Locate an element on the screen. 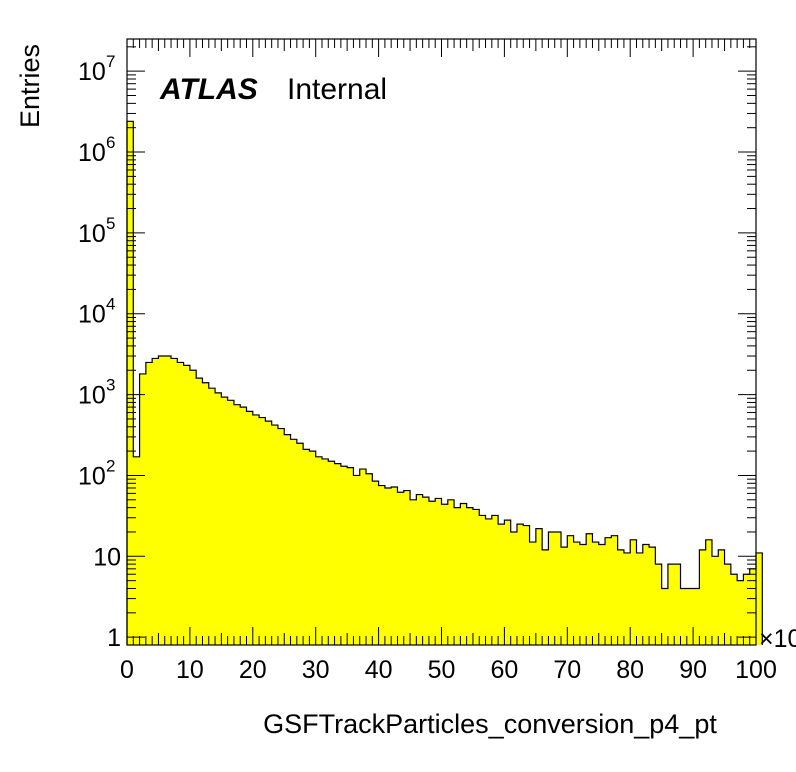  y-tick-label: 1 is located at coordinates (114, 638).